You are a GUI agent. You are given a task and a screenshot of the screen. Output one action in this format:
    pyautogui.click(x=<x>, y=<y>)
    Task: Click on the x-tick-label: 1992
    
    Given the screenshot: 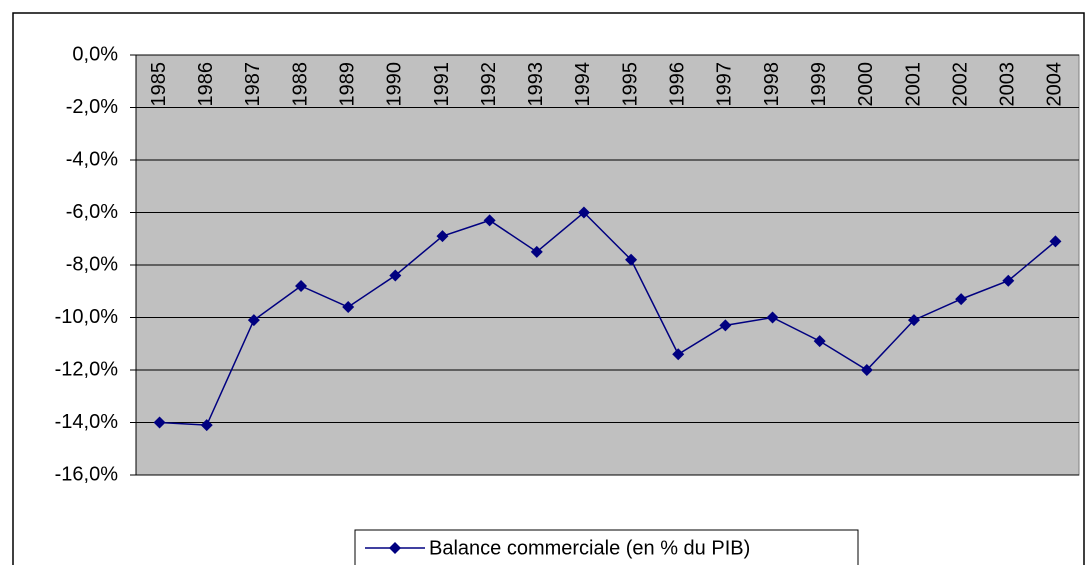 What is the action you would take?
    pyautogui.click(x=489, y=84)
    